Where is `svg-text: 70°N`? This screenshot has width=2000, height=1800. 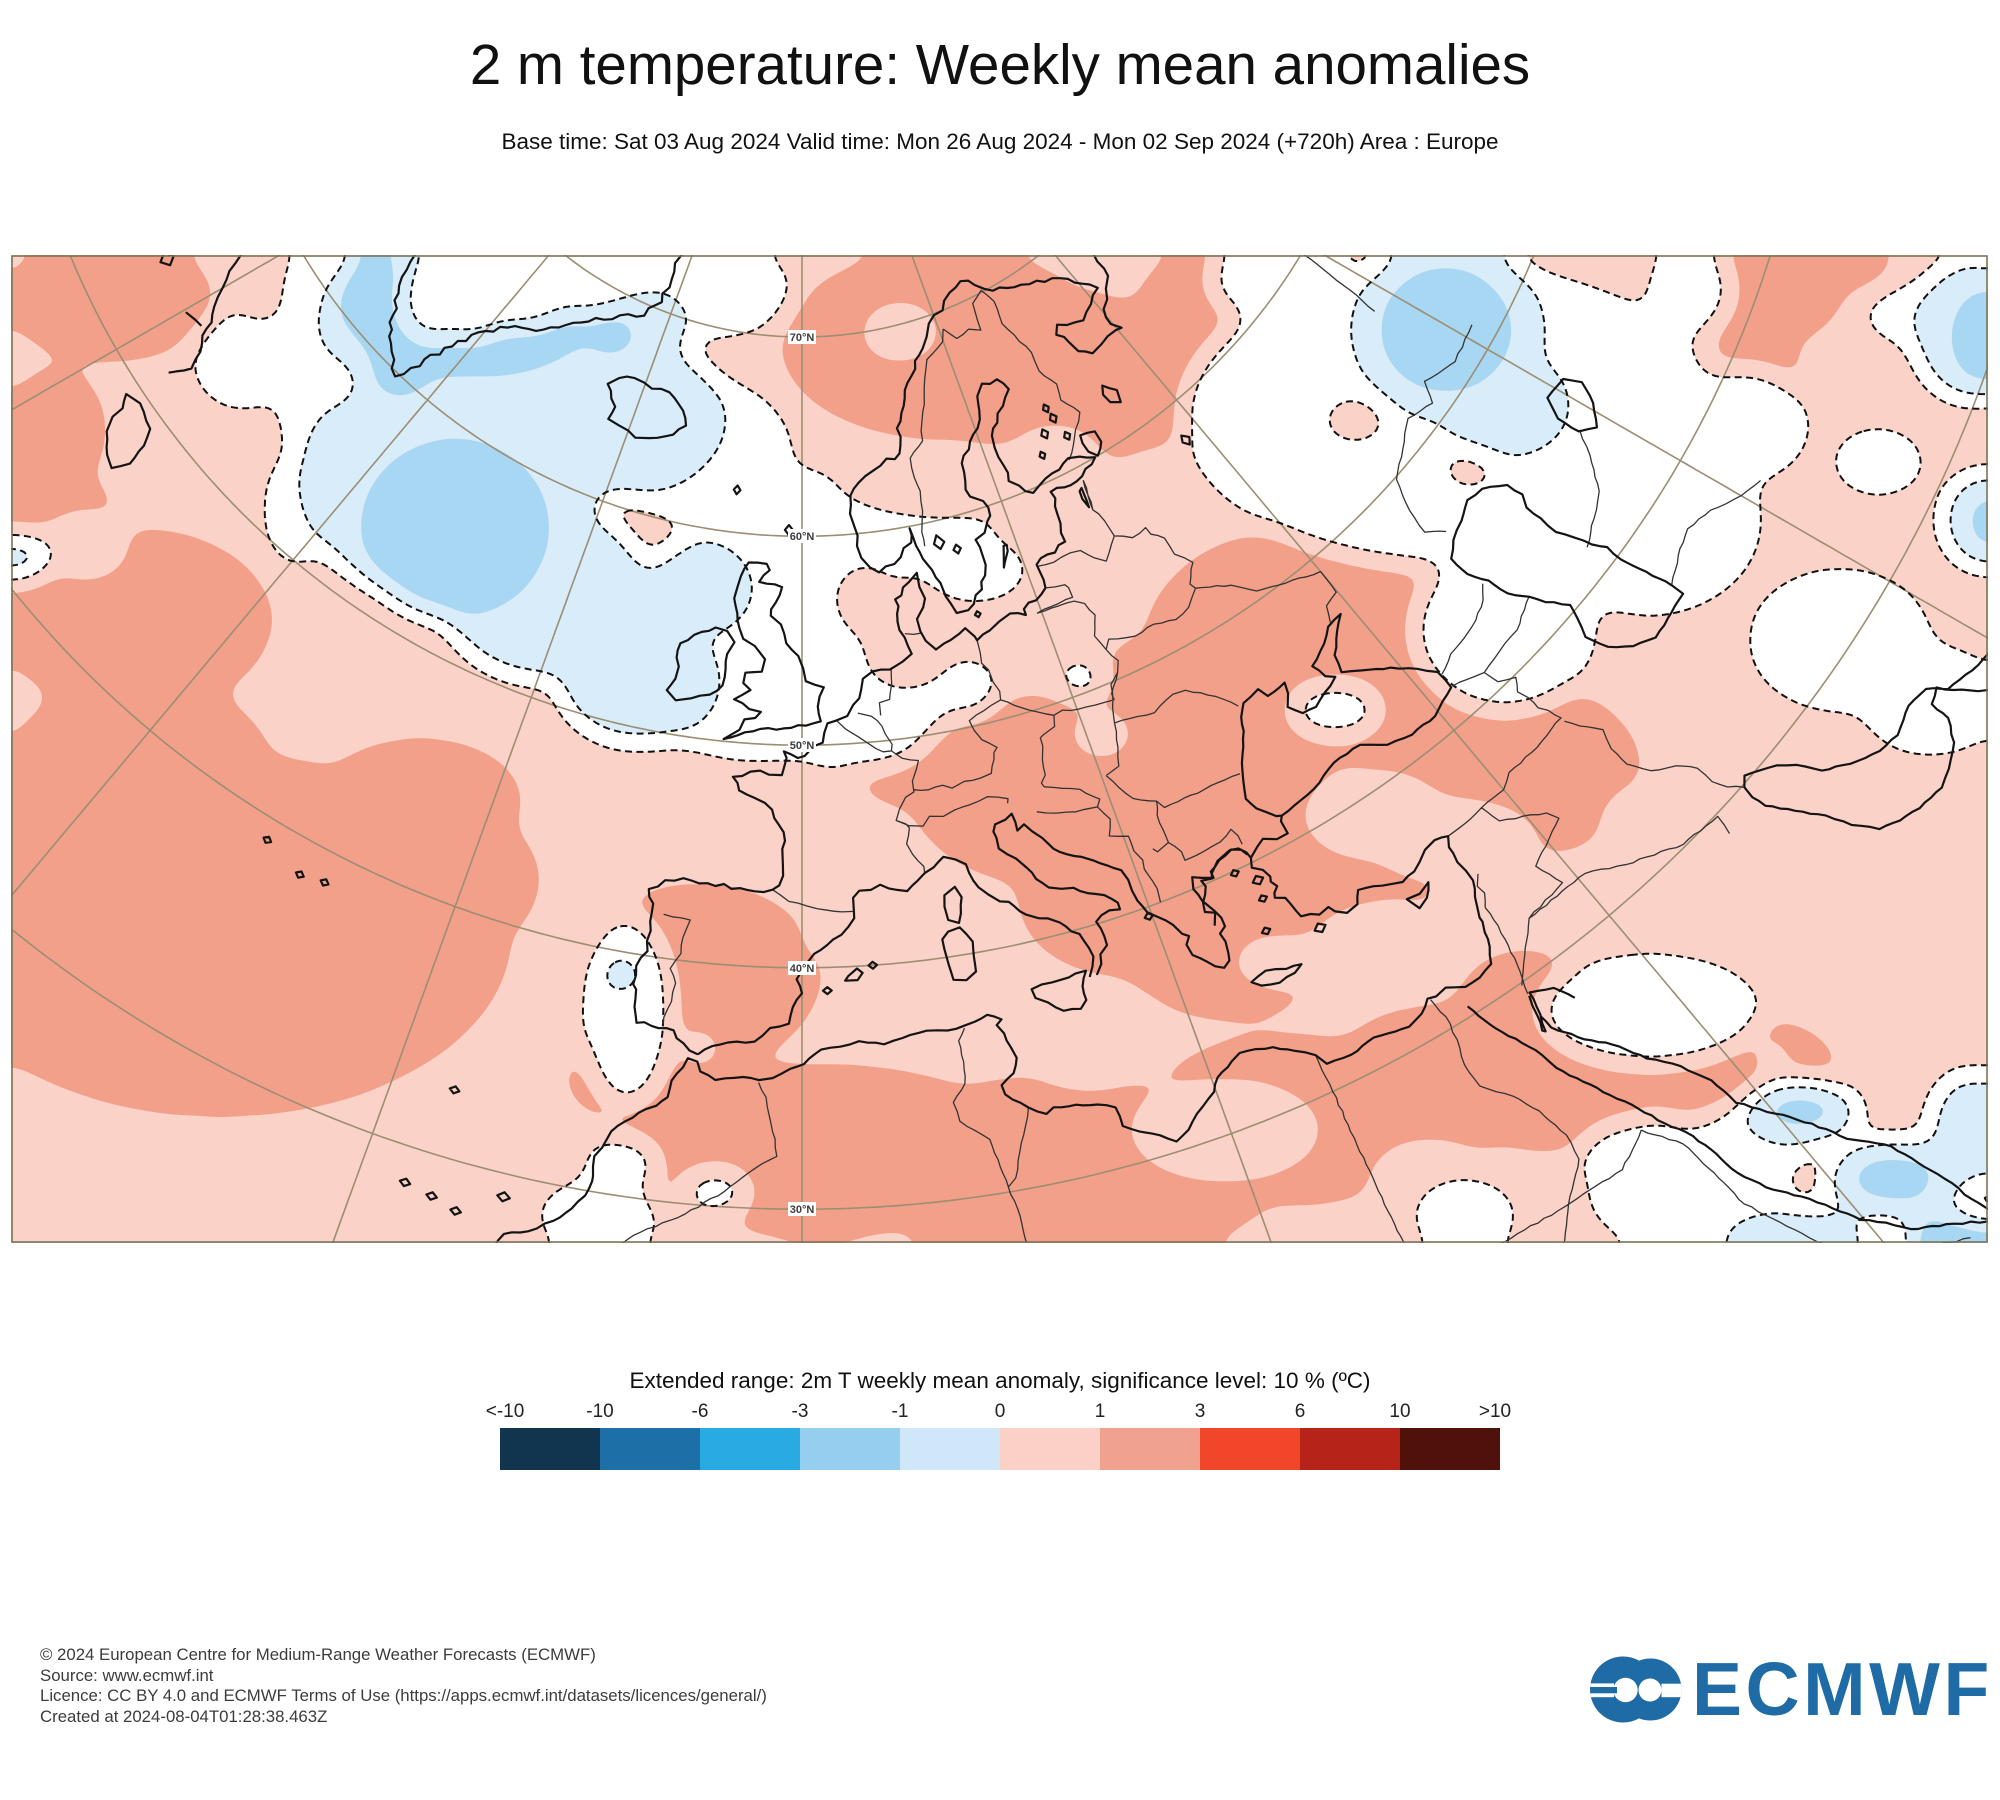 svg-text: 70°N is located at coordinates (802, 338).